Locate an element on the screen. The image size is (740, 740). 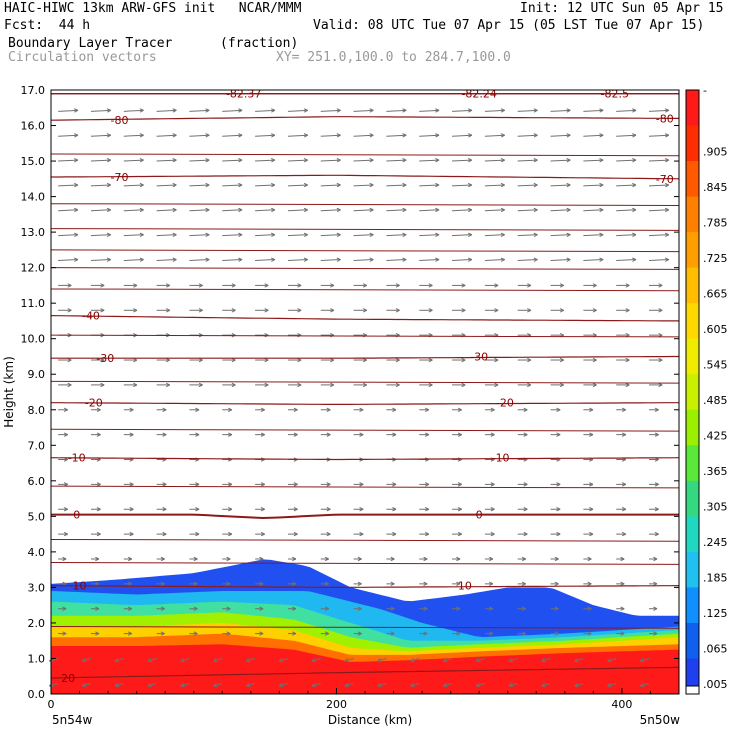
colorbar-label: .065 is located at coordinates (715, 649).